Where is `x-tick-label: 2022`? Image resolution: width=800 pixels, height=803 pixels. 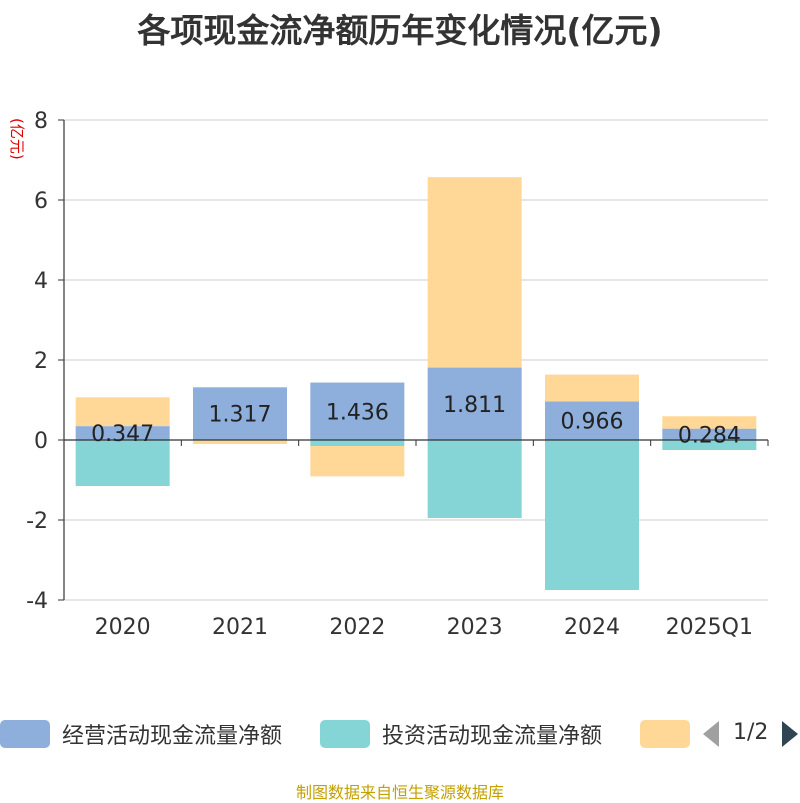 x-tick-label: 2022 is located at coordinates (357, 627).